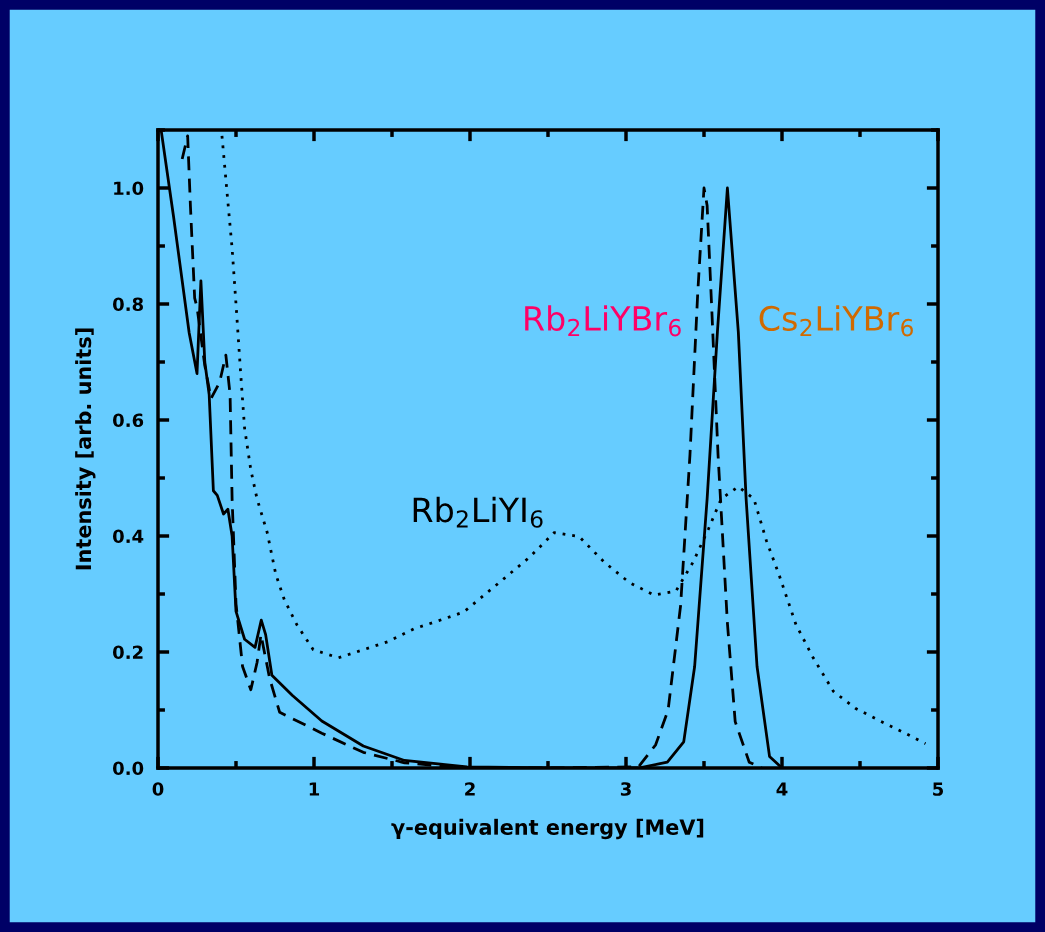  Describe the element at coordinates (625, 789) in the screenshot. I see `x-tick-label: 3` at that location.